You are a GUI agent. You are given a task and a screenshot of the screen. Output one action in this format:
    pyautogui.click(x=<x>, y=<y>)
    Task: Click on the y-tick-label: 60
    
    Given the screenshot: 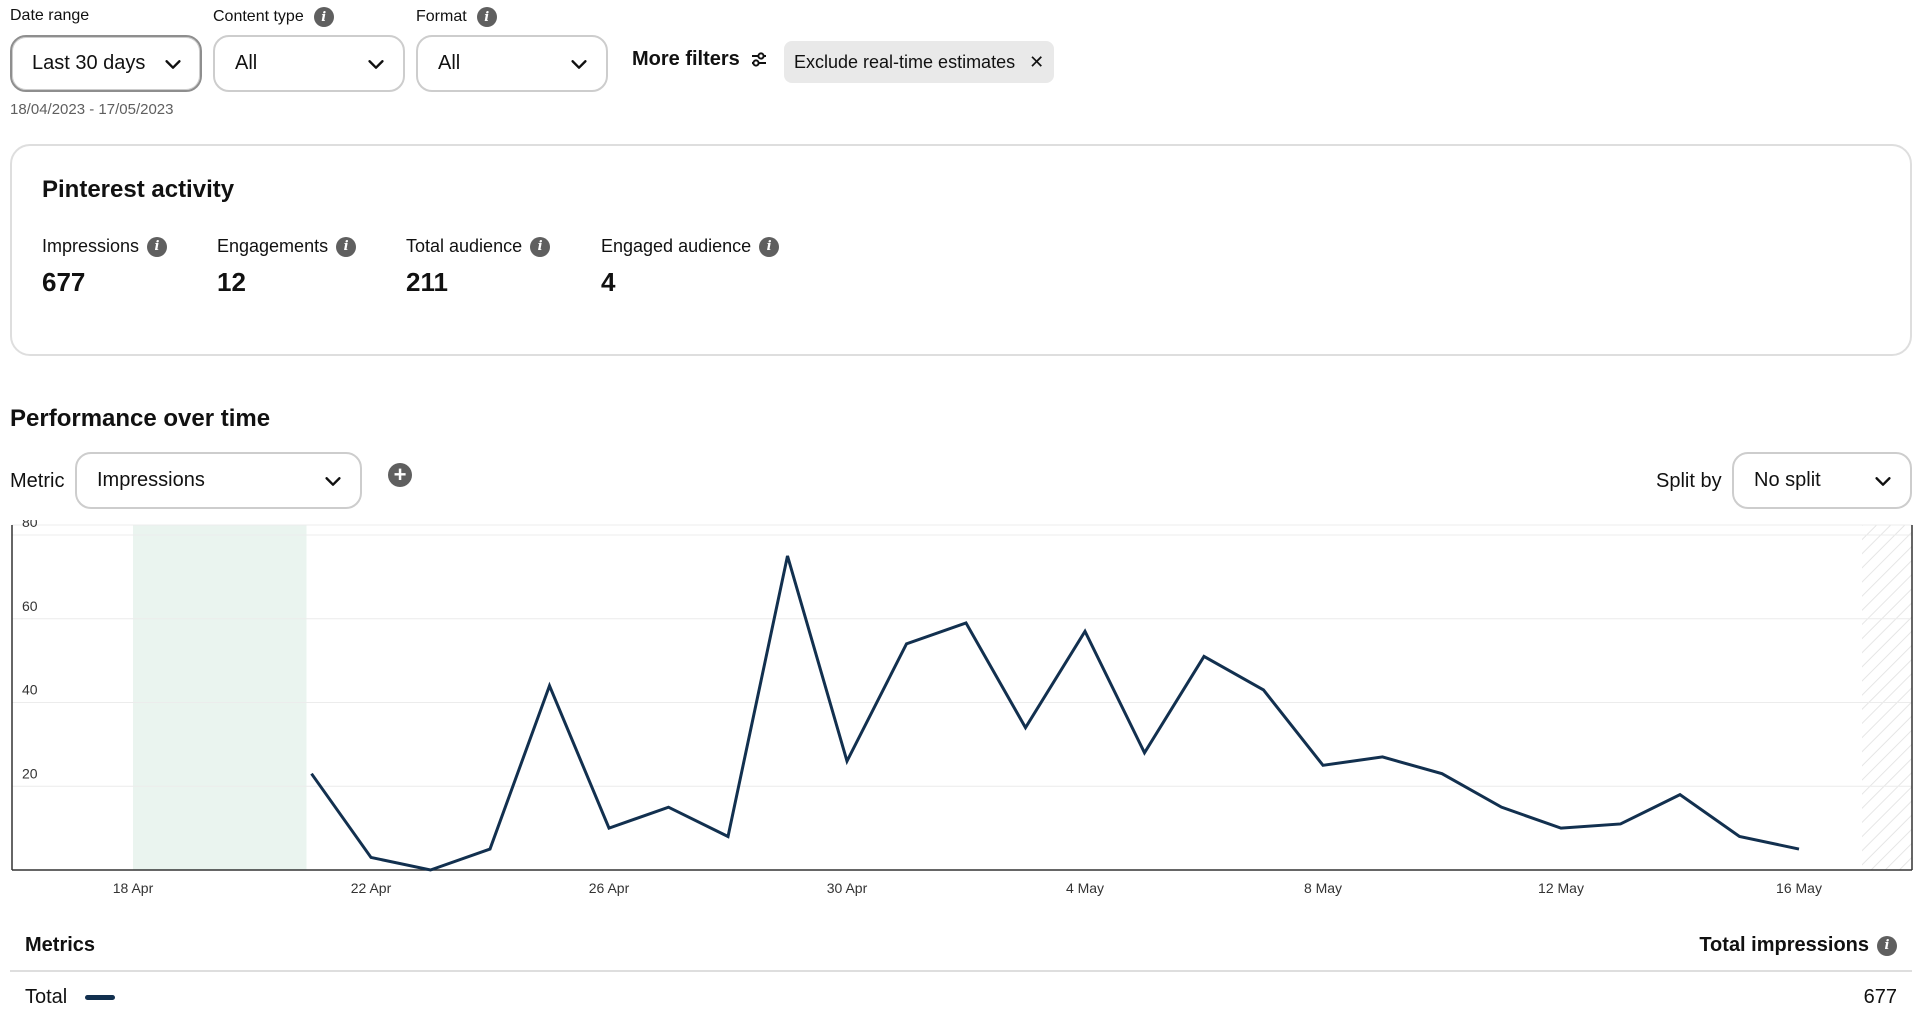 What is the action you would take?
    pyautogui.click(x=30, y=606)
    